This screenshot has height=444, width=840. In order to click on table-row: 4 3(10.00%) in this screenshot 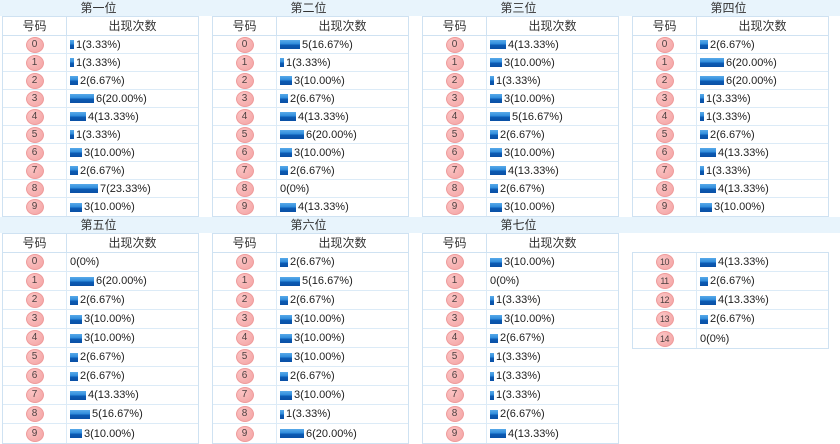, I will do `click(100, 338)`.